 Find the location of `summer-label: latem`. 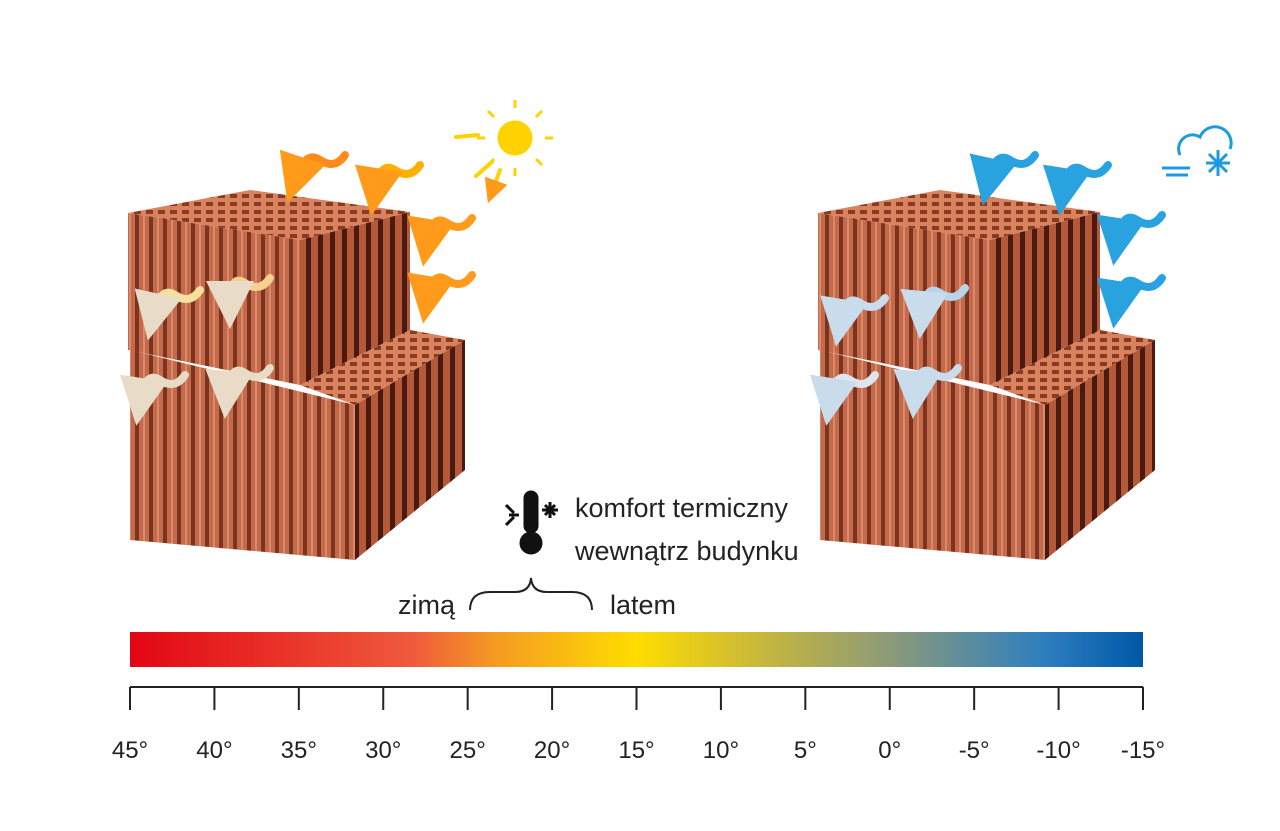

summer-label: latem is located at coordinates (643, 605).